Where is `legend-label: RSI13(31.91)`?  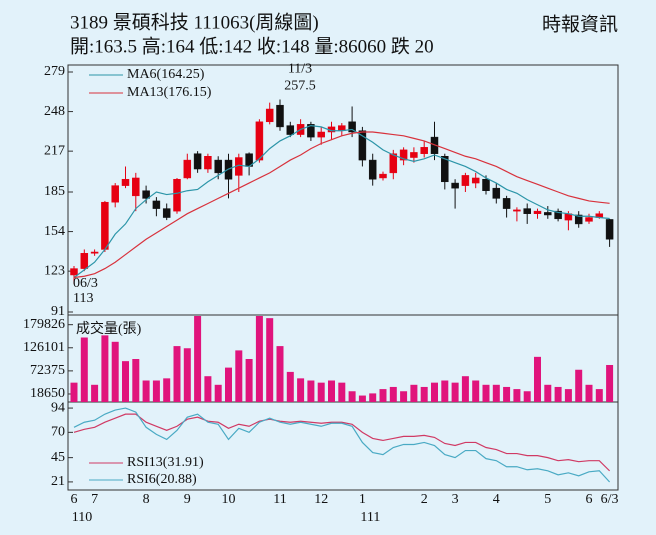
legend-label: RSI13(31.91) is located at coordinates (165, 462).